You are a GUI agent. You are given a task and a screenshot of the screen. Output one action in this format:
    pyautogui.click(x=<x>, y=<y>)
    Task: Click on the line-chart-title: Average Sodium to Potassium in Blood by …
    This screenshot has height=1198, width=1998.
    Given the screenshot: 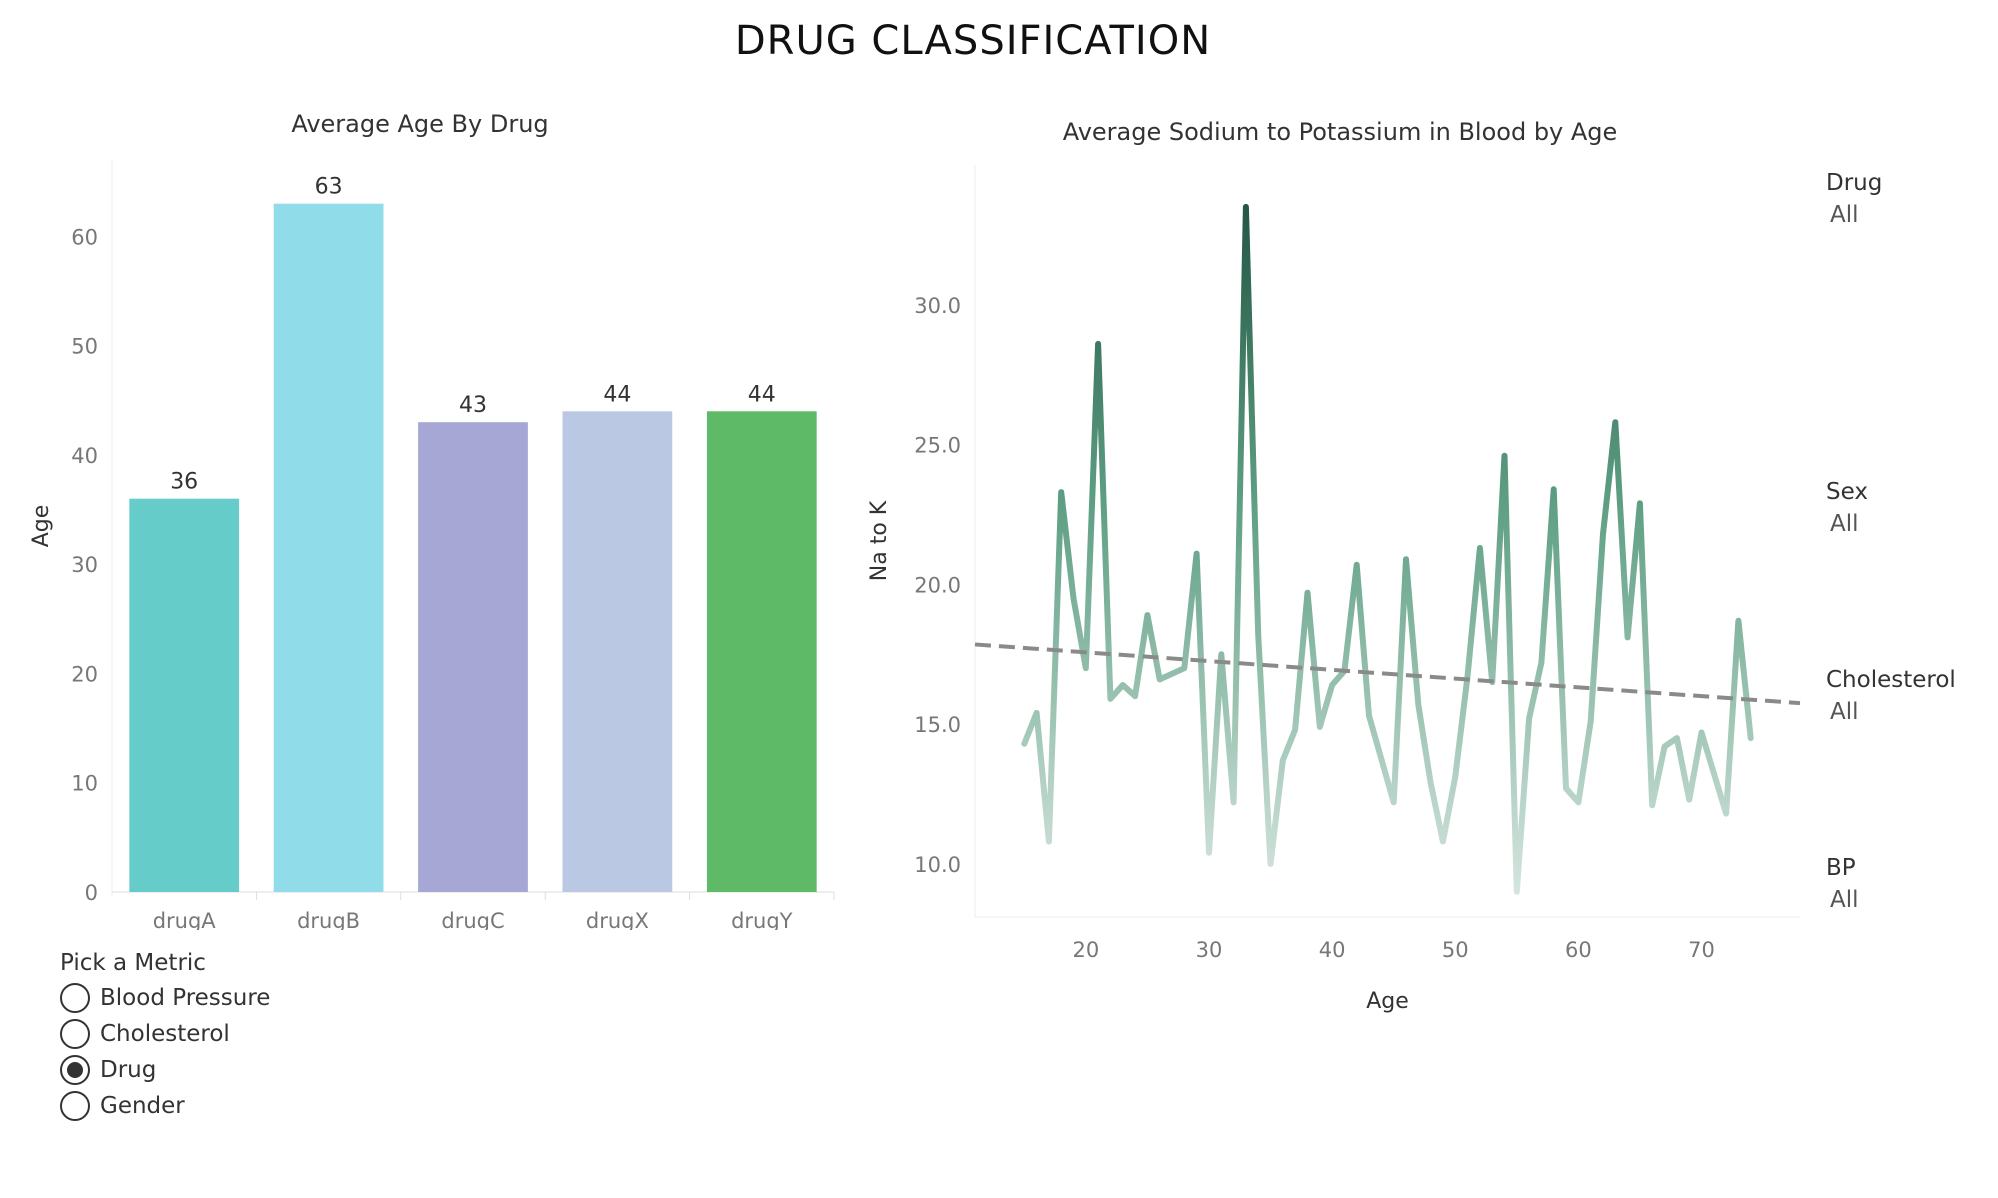 What is the action you would take?
    pyautogui.click(x=1340, y=132)
    